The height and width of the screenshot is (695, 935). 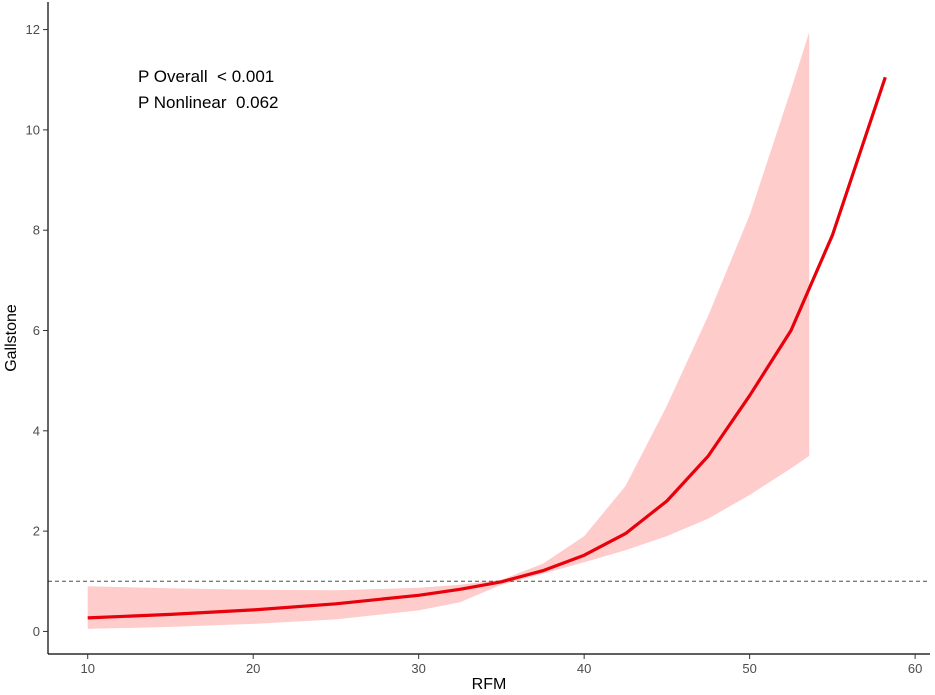 I want to click on y-tick-label: 4, so click(x=36, y=430).